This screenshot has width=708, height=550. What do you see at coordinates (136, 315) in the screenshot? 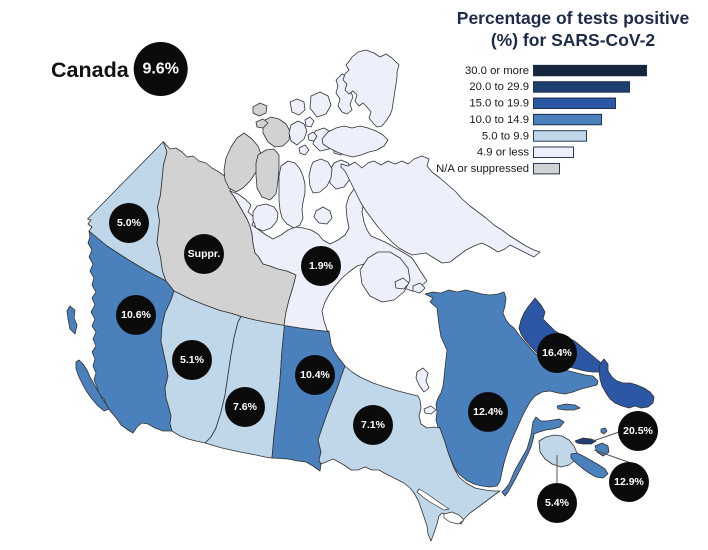
I see `svg-text: 10.6%` at bounding box center [136, 315].